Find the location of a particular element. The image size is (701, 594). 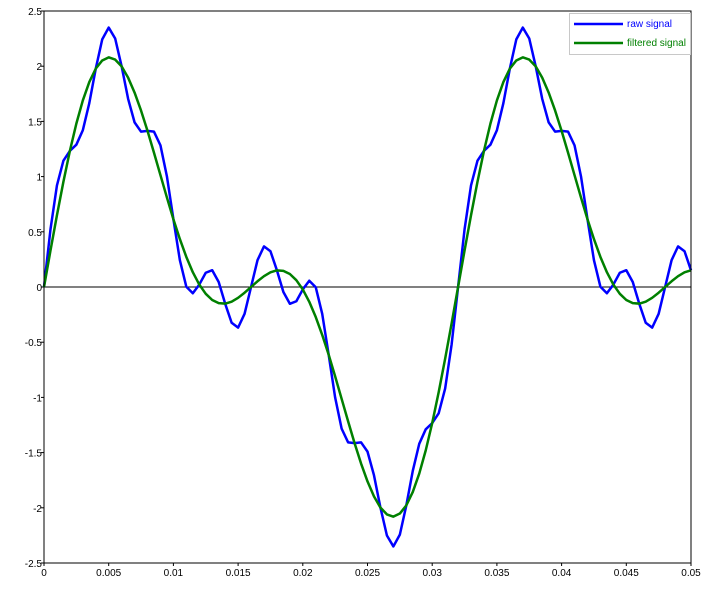

y-tick-label: 2 is located at coordinates (39, 67).